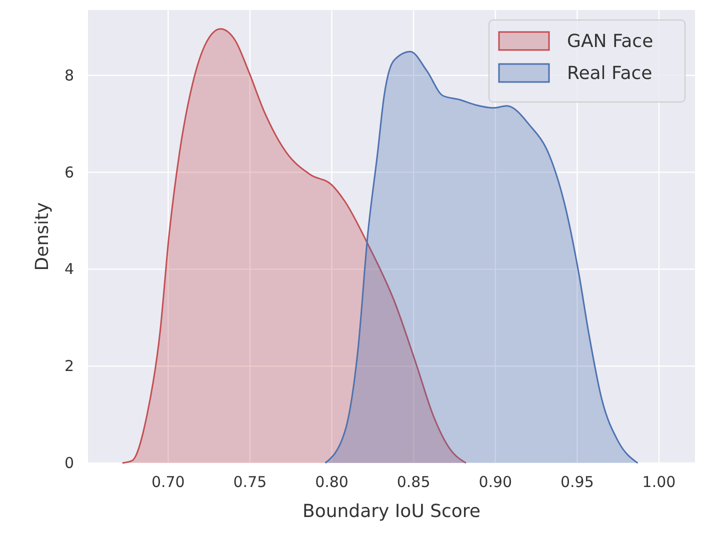 This screenshot has width=707, height=533. What do you see at coordinates (42, 236) in the screenshot?
I see `y-axis-title: Density` at bounding box center [42, 236].